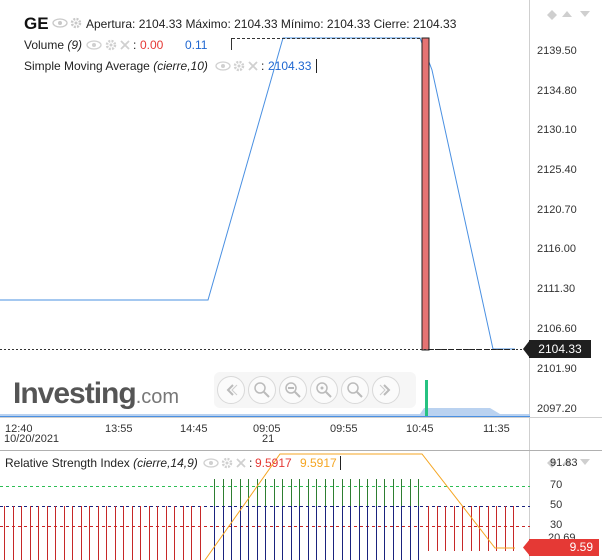 The width and height of the screenshot is (602, 560). Describe the element at coordinates (194, 429) in the screenshot. I see `time-tick: 14:45` at that location.